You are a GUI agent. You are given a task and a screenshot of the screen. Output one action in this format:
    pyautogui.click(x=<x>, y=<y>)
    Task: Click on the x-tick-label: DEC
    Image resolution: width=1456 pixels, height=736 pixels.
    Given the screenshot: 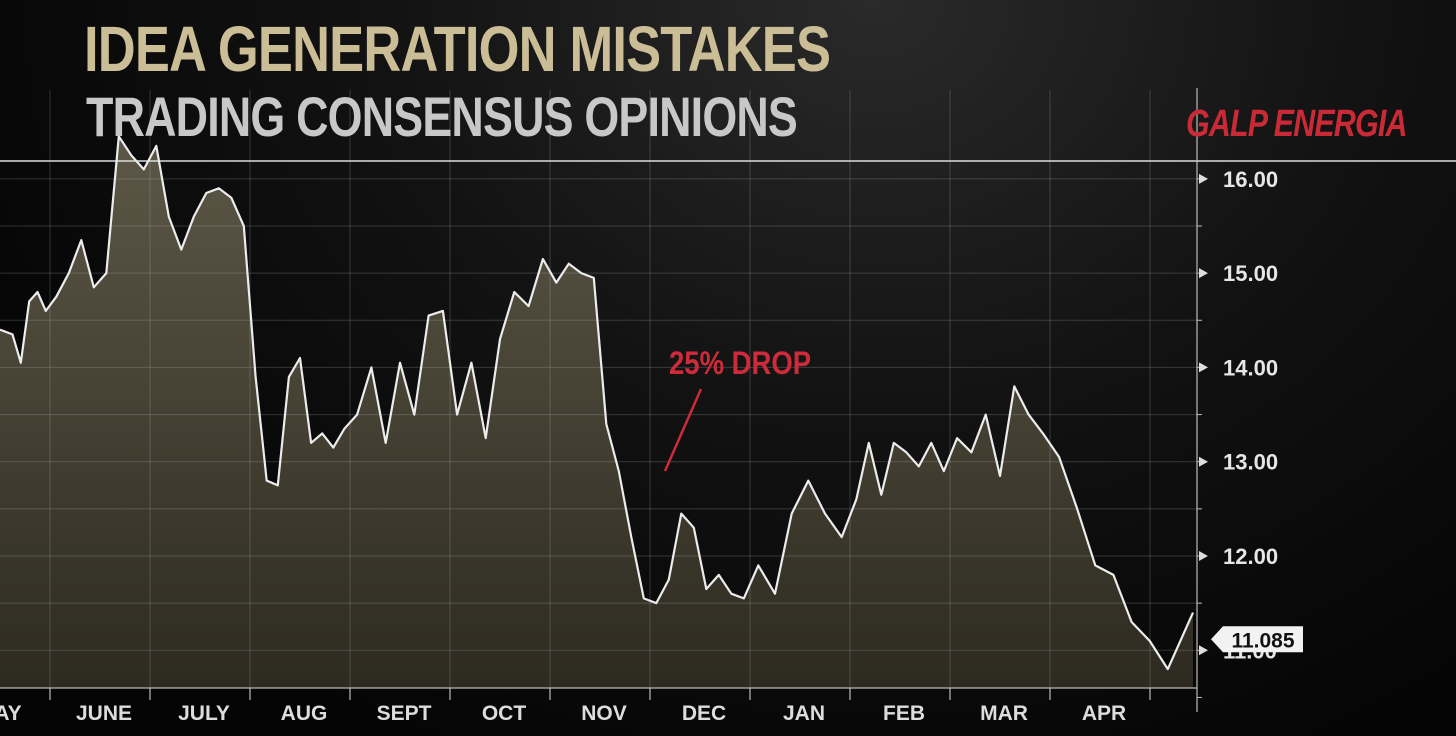 What is the action you would take?
    pyautogui.click(x=704, y=713)
    